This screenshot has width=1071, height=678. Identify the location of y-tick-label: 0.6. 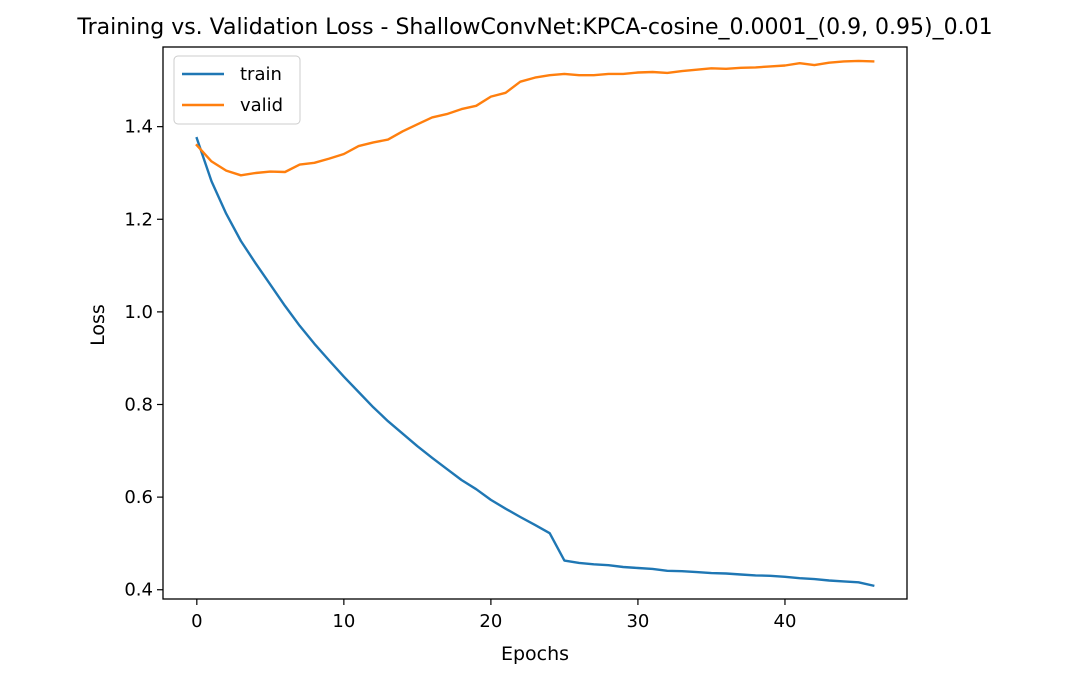
(138, 497).